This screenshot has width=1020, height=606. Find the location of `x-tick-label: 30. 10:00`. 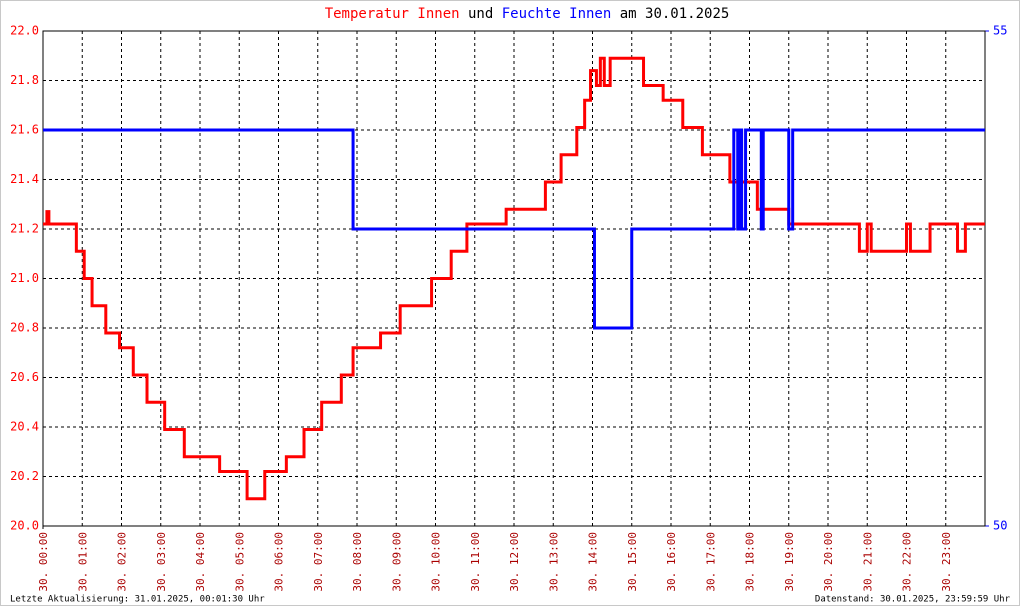

x-tick-label: 30. 10:00 is located at coordinates (436, 562).